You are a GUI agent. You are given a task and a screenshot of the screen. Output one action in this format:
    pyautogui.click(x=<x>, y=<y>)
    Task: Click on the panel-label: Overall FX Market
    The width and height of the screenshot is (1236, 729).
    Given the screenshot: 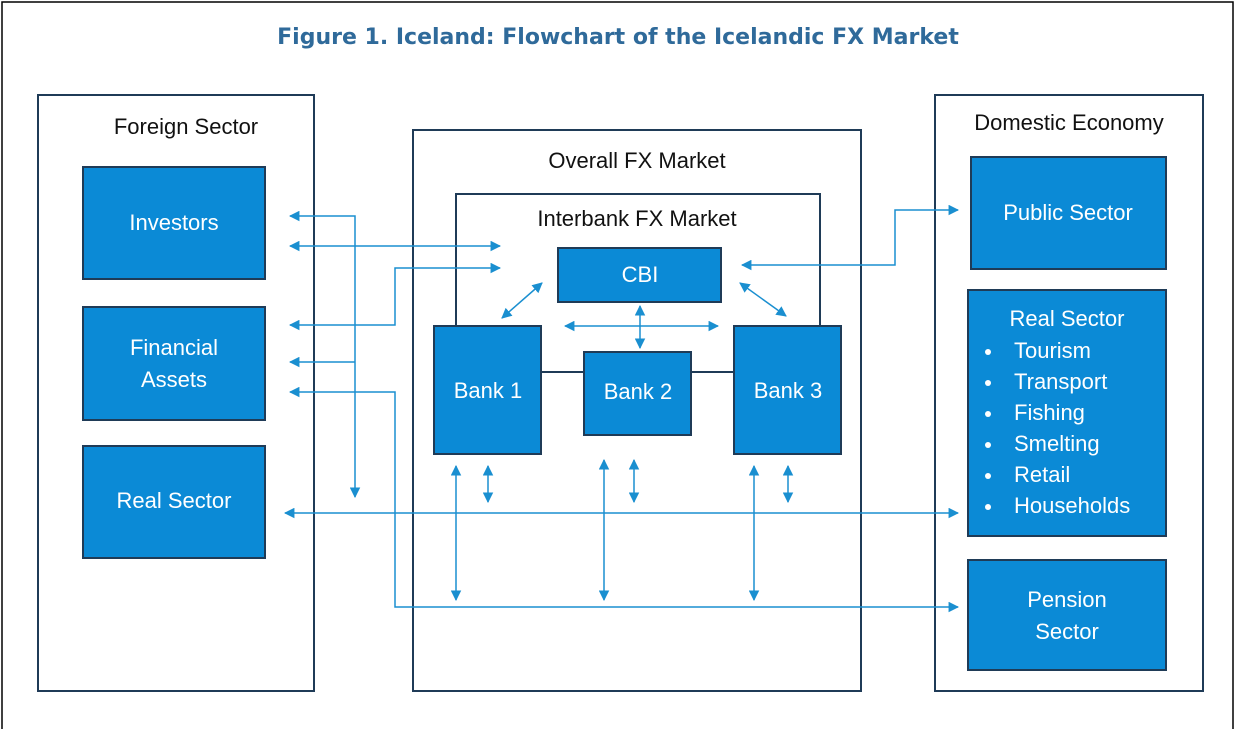 What is the action you would take?
    pyautogui.click(x=636, y=160)
    